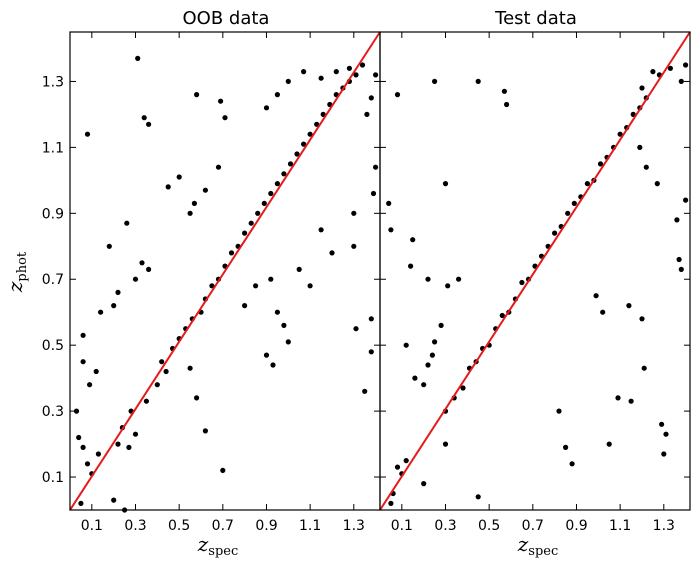  I want to click on test-x-tick-label: 0.9, so click(576, 526).